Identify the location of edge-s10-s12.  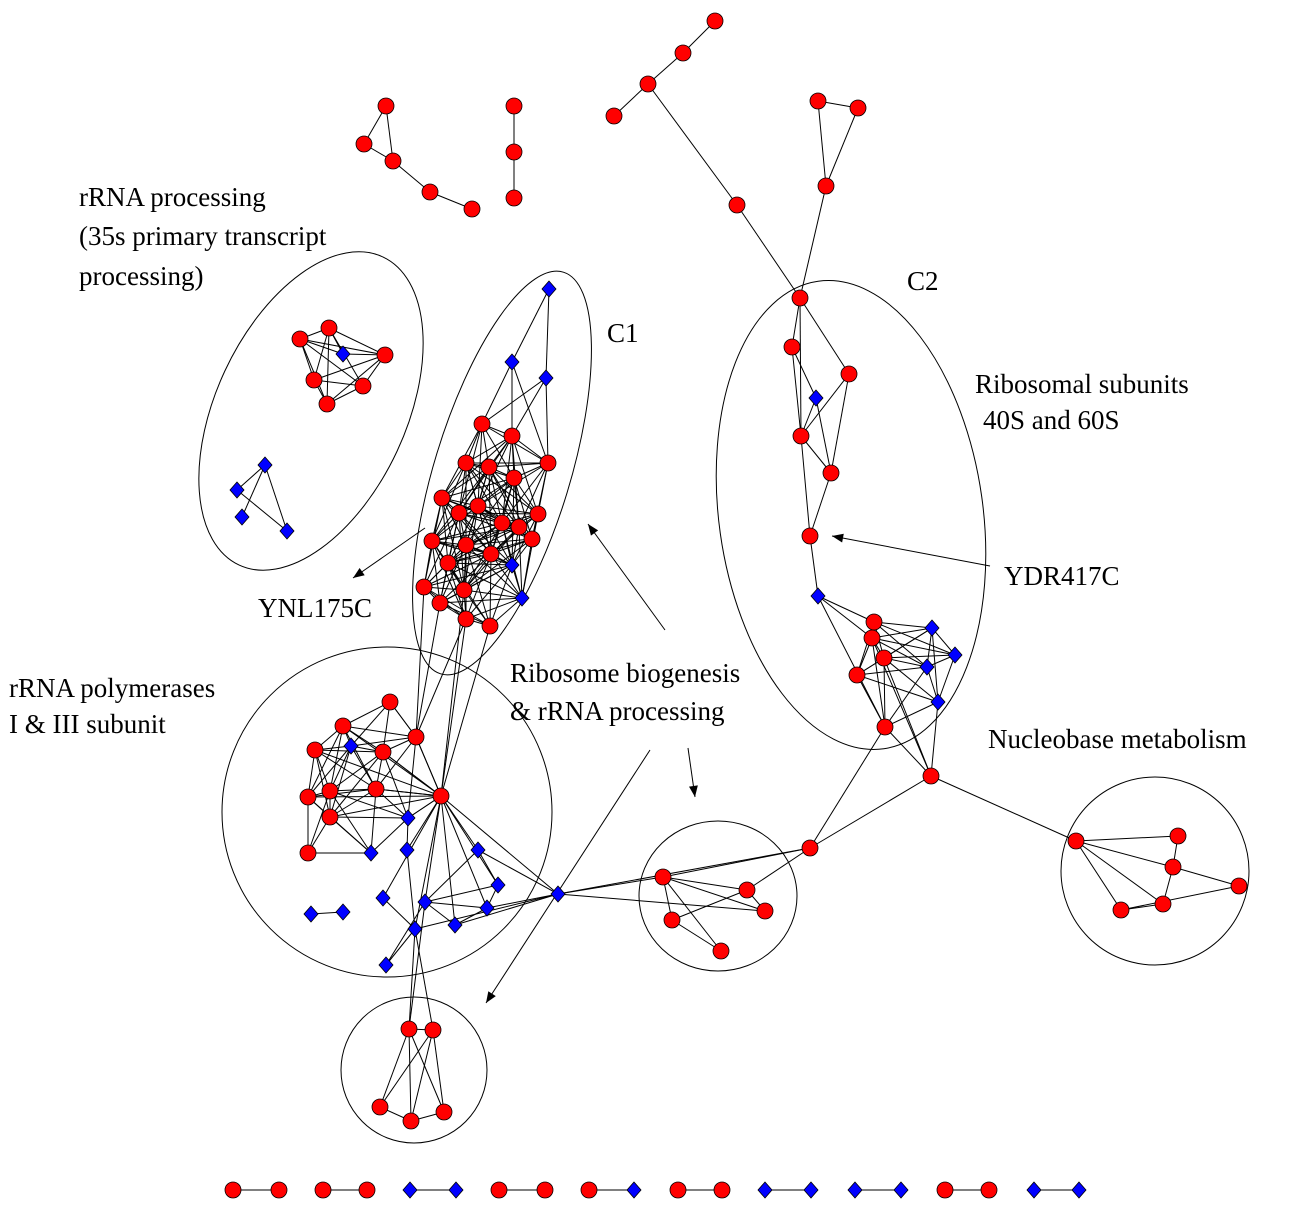
(943, 641).